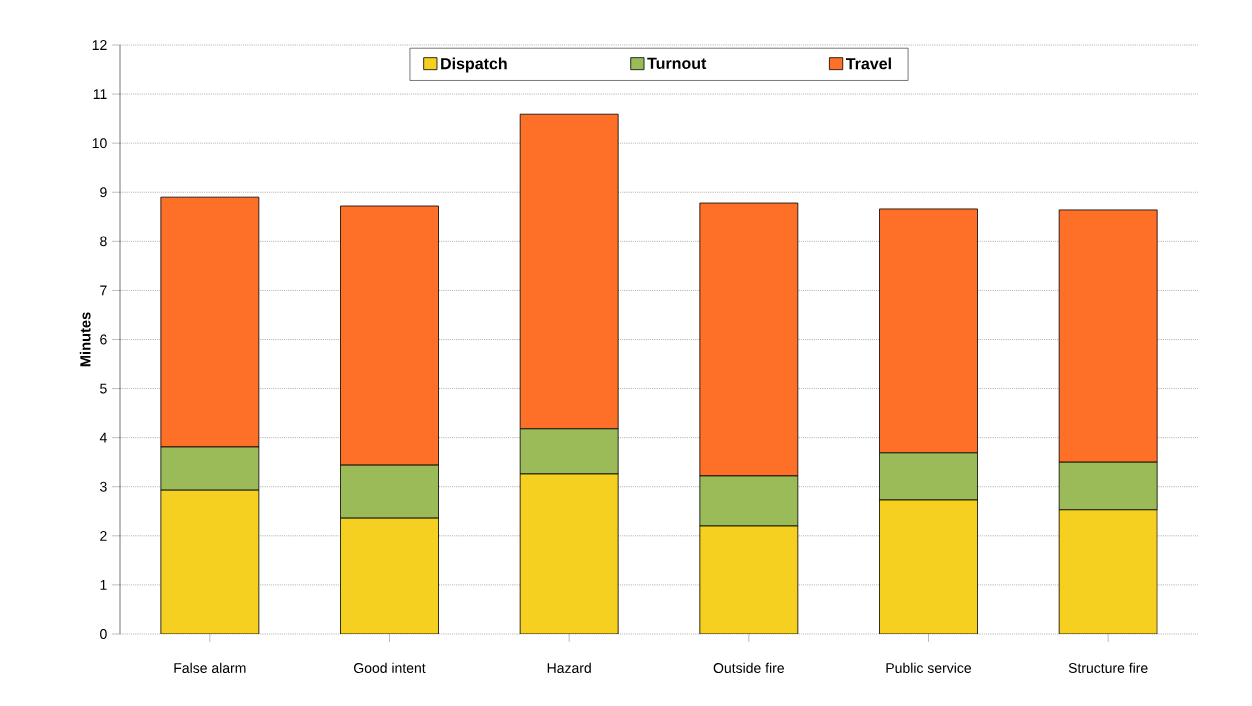 The height and width of the screenshot is (706, 1252). Describe the element at coordinates (99, 45) in the screenshot. I see `y-tick-label: 12` at that location.